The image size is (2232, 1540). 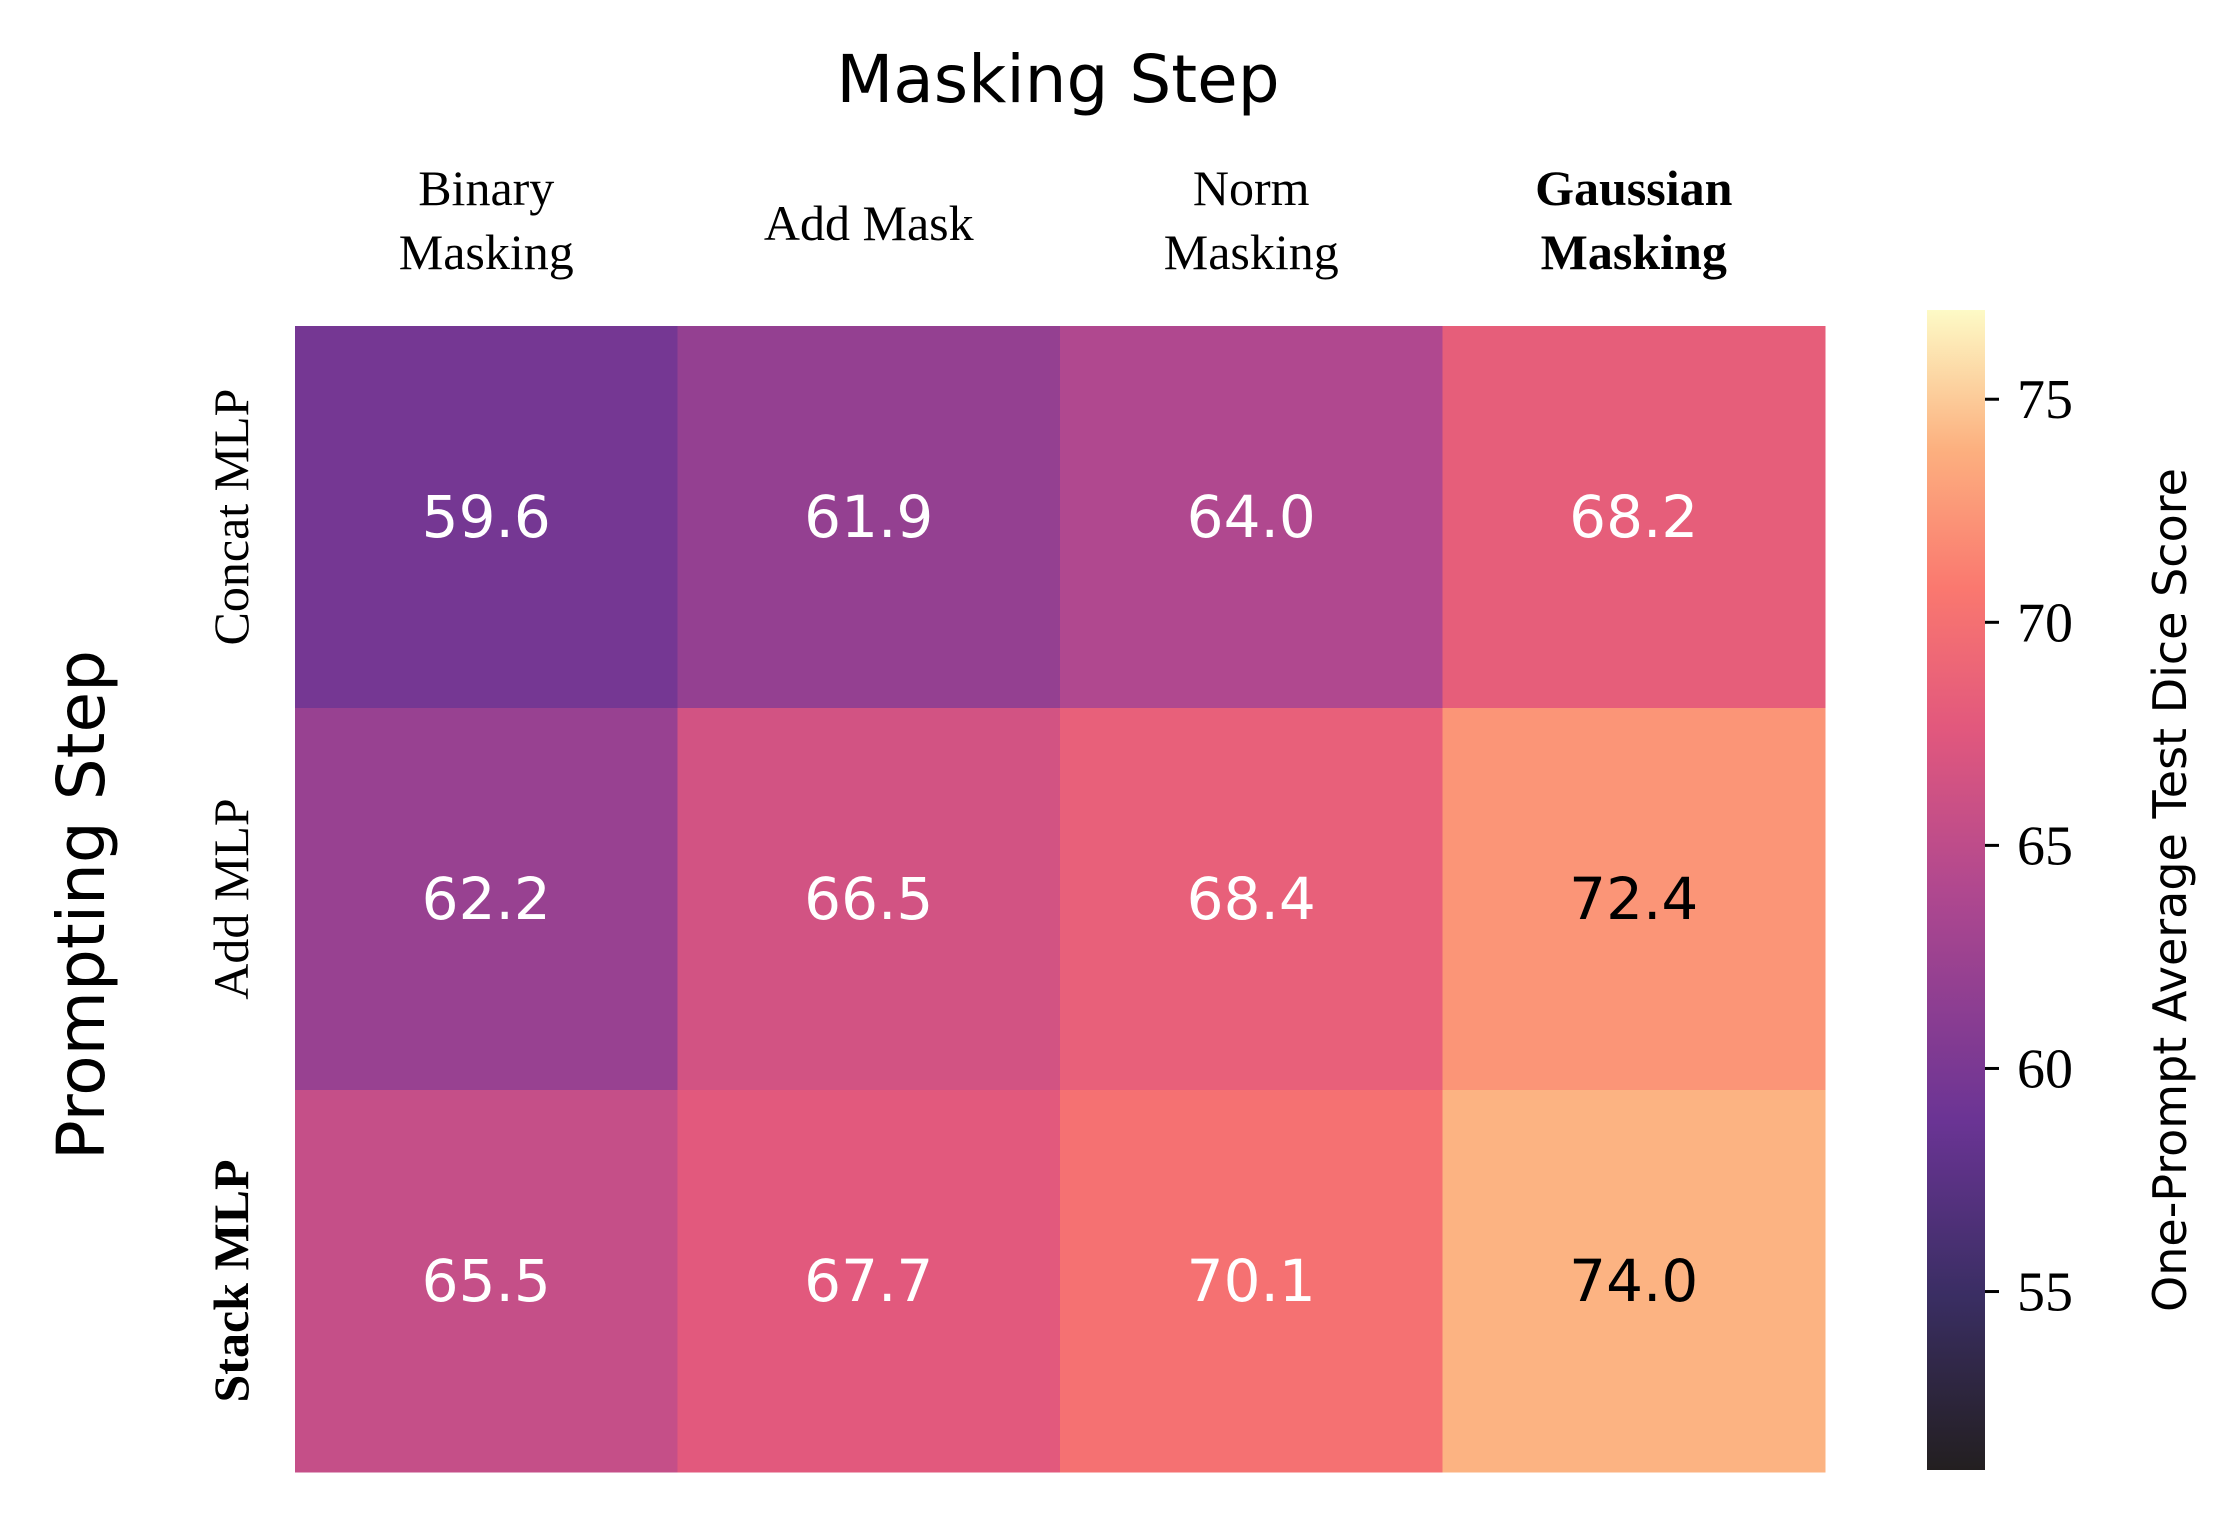 What do you see at coordinates (2045, 1069) in the screenshot?
I see `colorbar-tick-label-60: 60` at bounding box center [2045, 1069].